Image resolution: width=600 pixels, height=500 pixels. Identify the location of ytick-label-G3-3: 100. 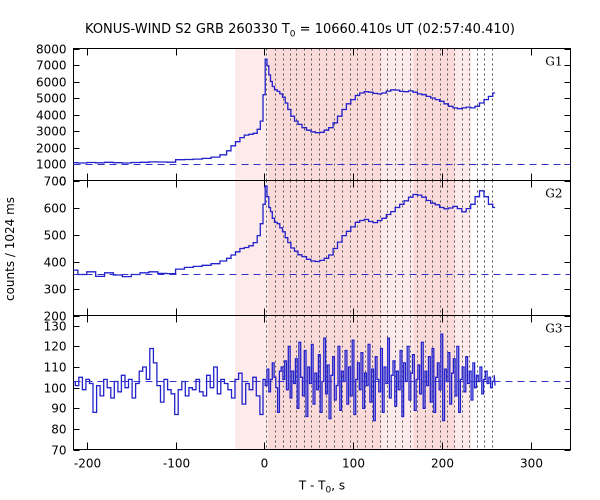
(55, 389).